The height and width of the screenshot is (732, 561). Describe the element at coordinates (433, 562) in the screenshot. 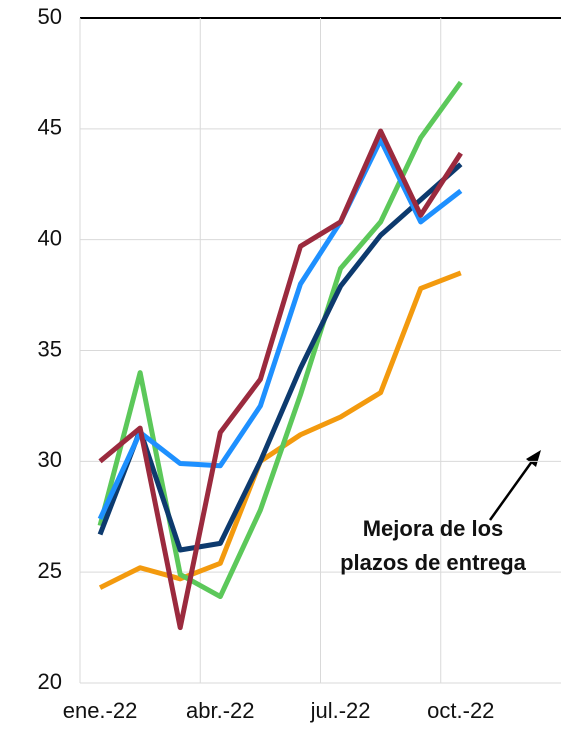

I see `annotation: plazos de entrega` at that location.